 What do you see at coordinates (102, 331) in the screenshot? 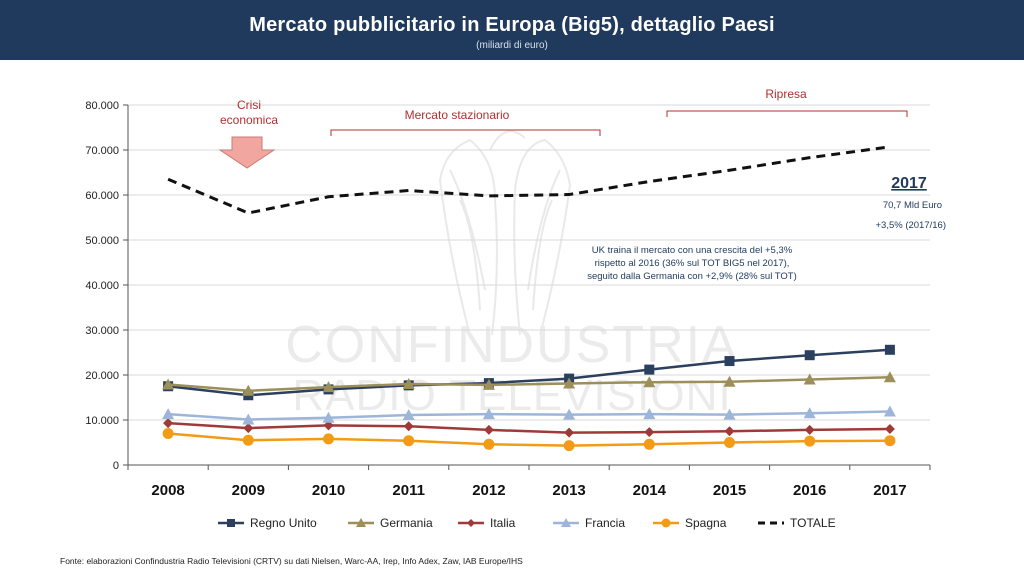
I see `y-tick-label: 30.000` at bounding box center [102, 331].